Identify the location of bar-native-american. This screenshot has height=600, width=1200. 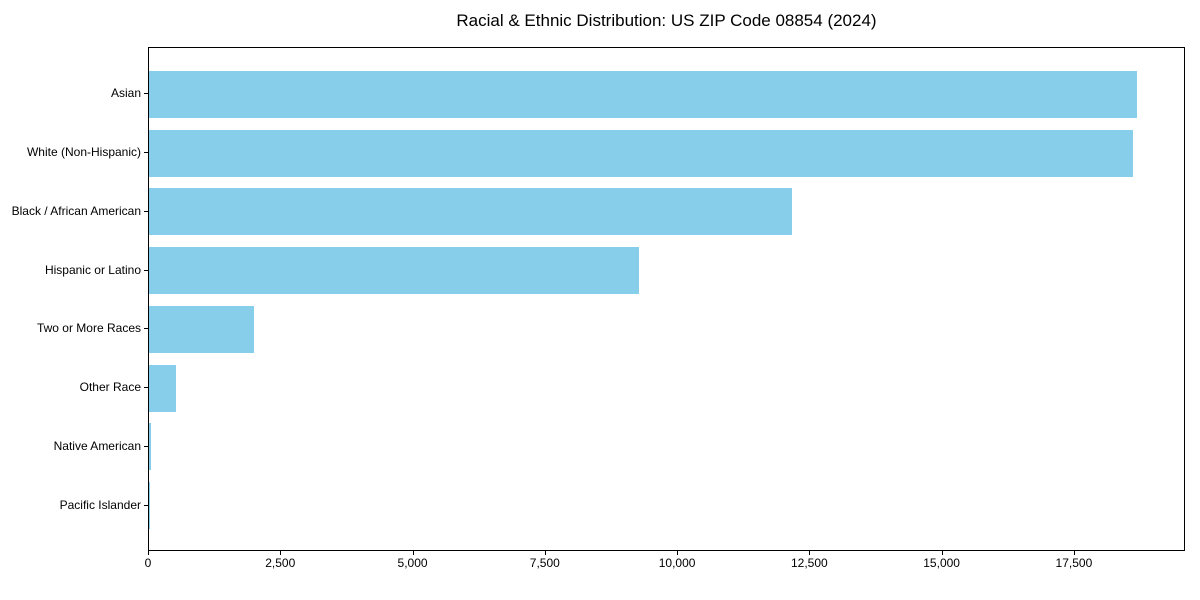
(150, 447).